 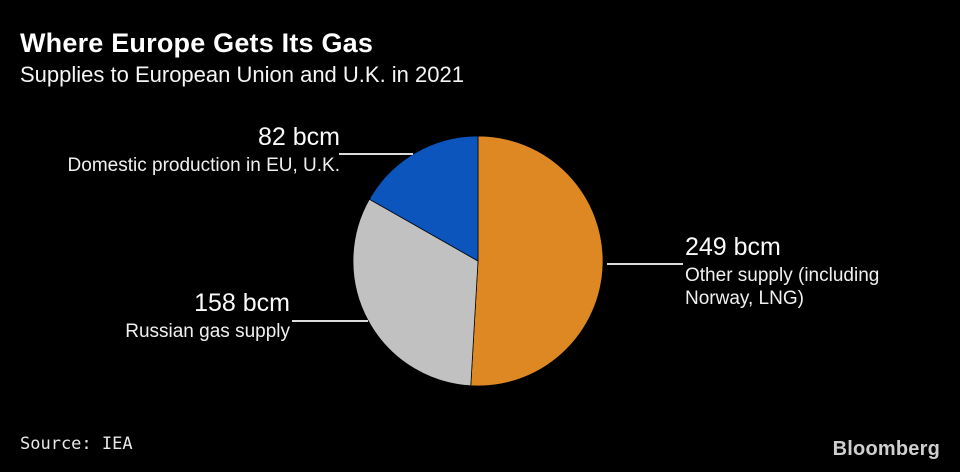 What do you see at coordinates (376, 154) in the screenshot?
I see `leader-line-domestic` at bounding box center [376, 154].